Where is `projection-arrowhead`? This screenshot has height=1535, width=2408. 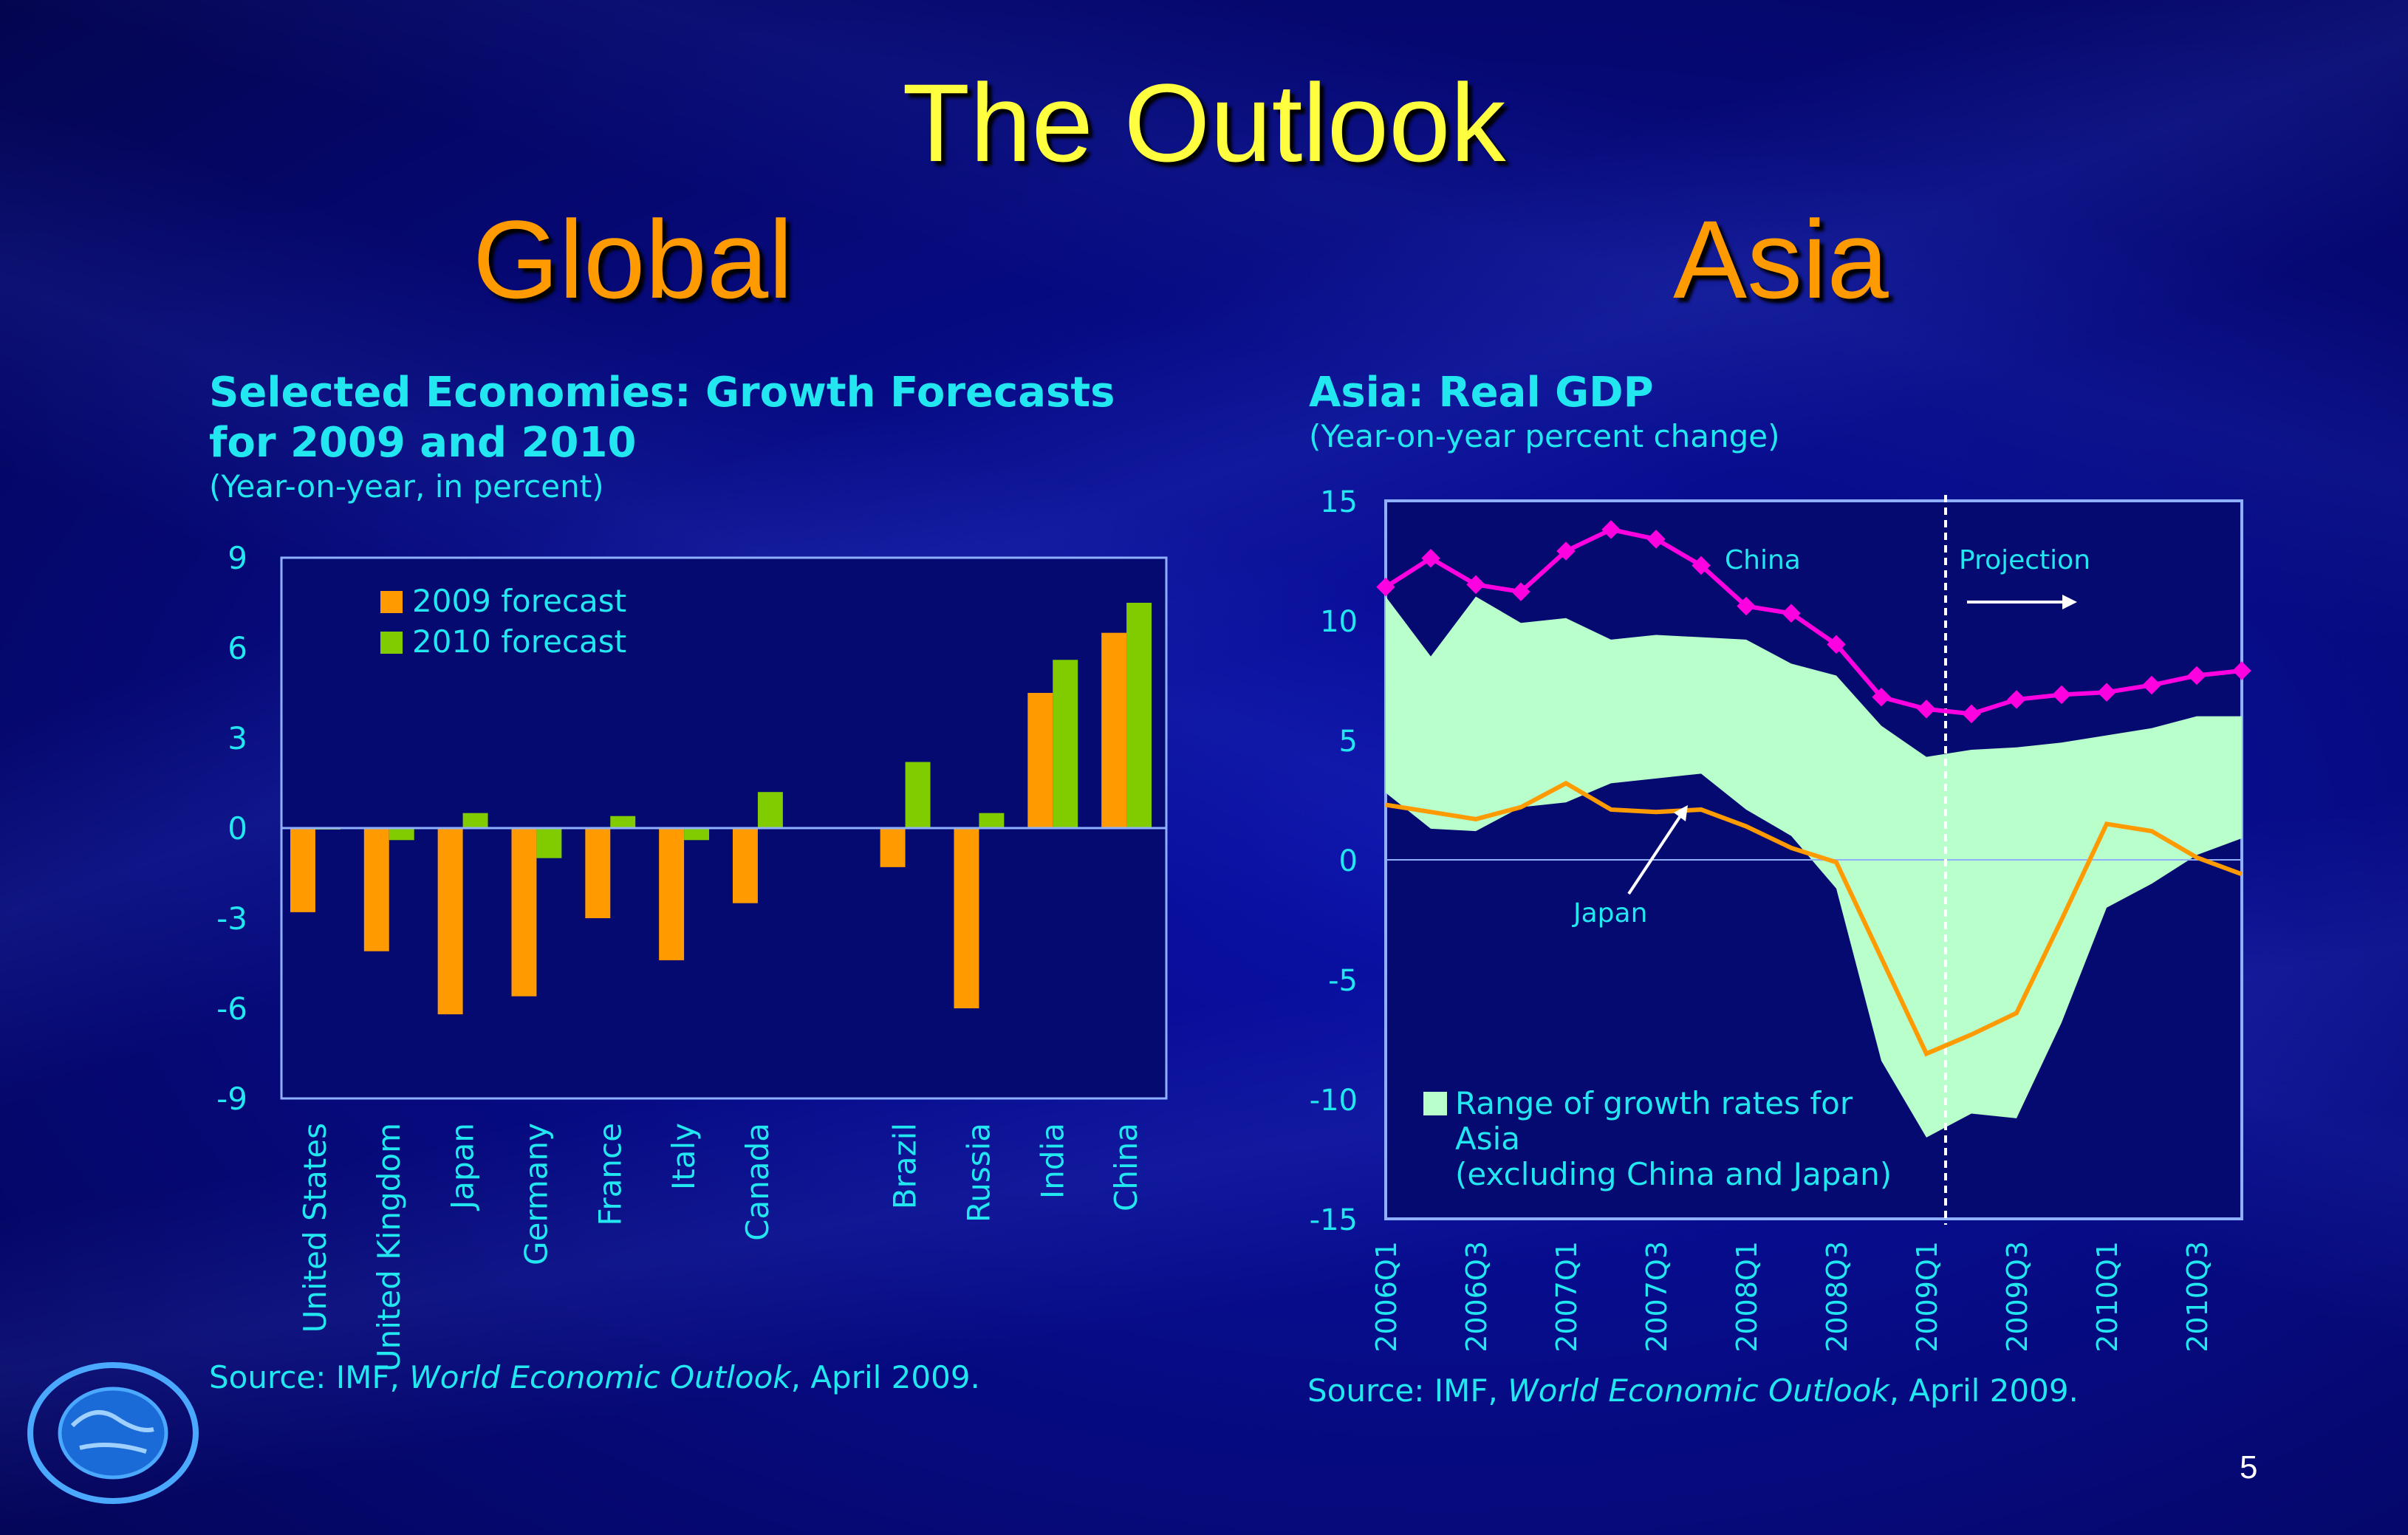 projection-arrowhead is located at coordinates (2069, 602).